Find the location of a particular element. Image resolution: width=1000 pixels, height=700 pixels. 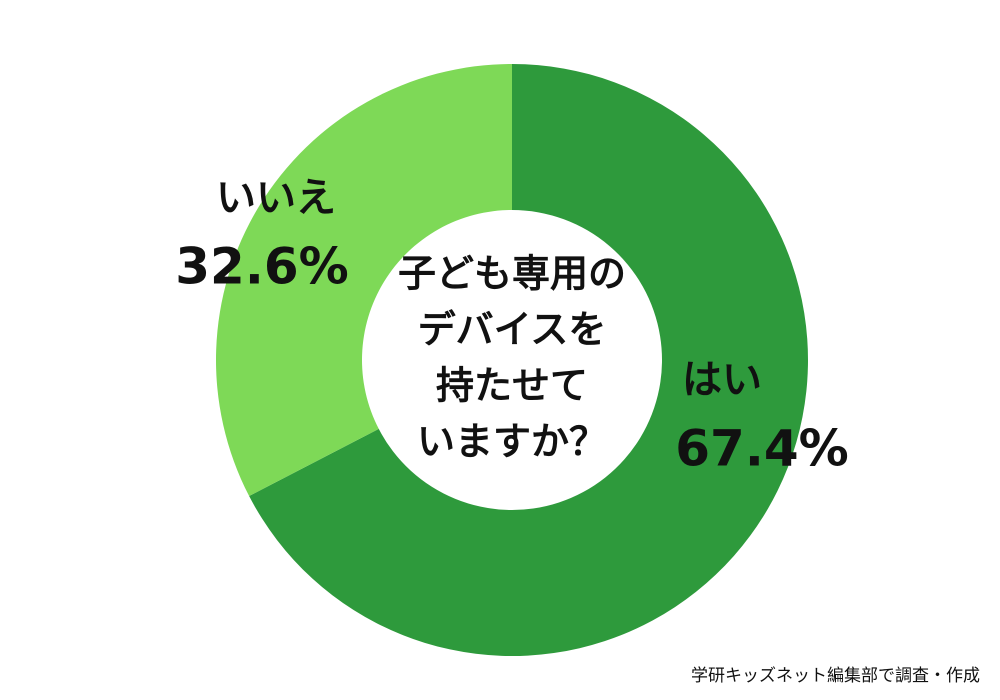

center-text: いますか？ is located at coordinates (512, 442).